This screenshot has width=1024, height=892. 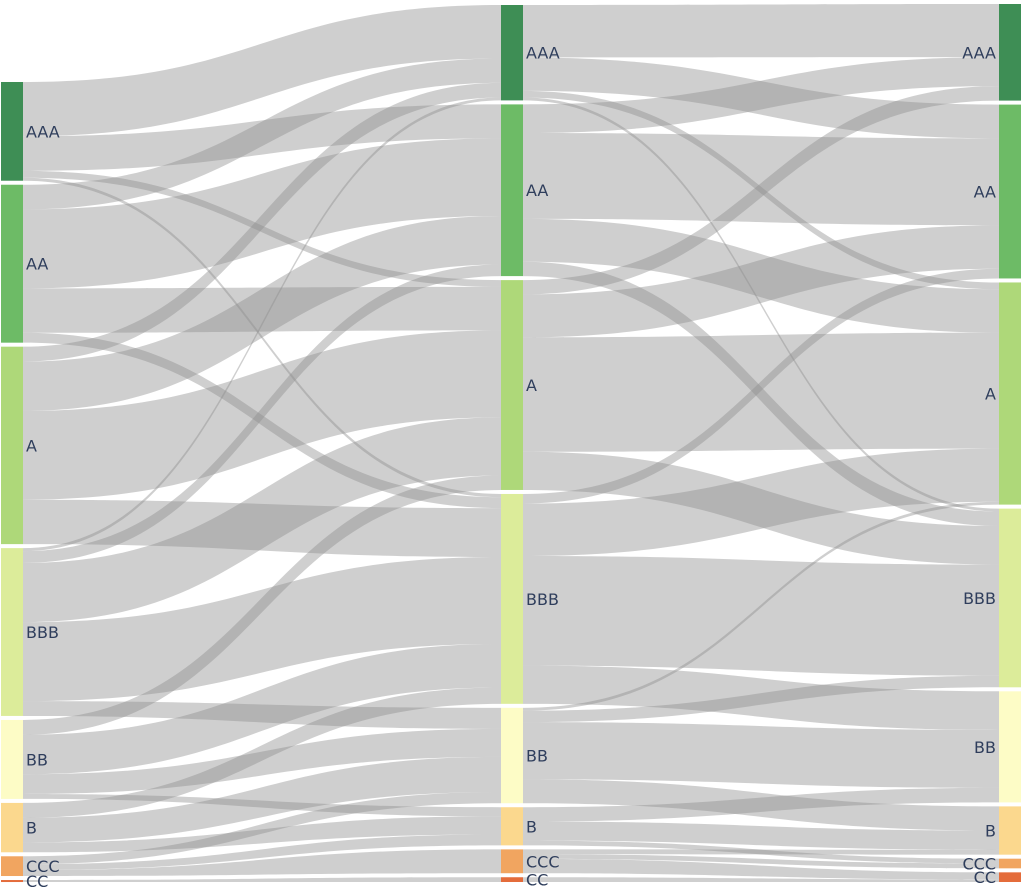 What do you see at coordinates (985, 877) in the screenshot?
I see `node-label-2-cc: CC` at bounding box center [985, 877].